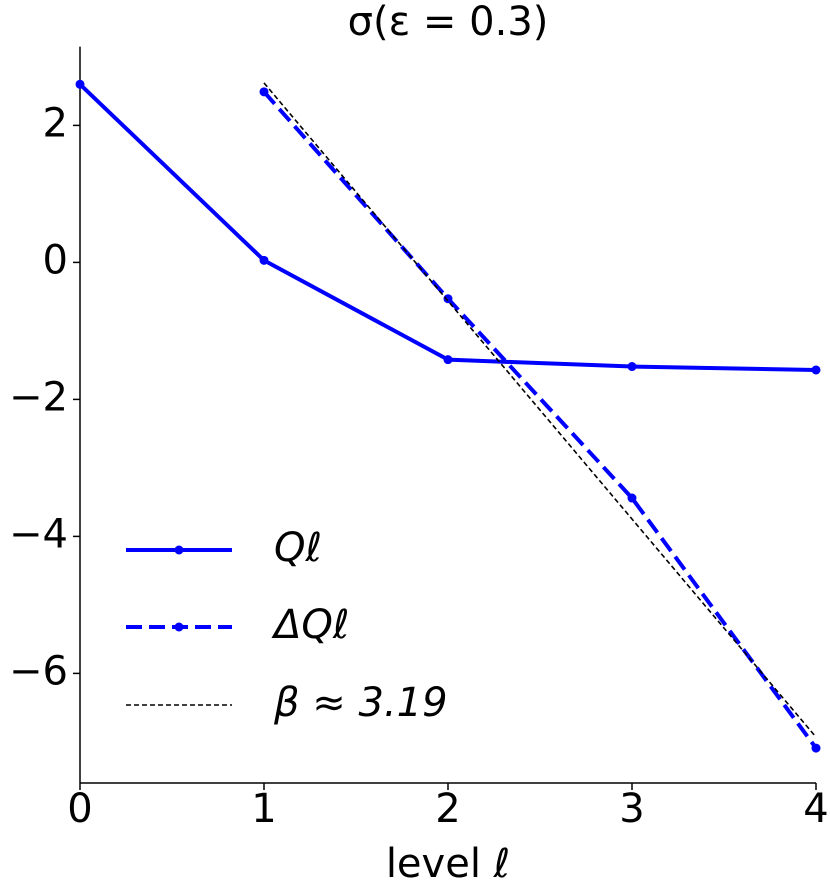 The width and height of the screenshot is (830, 888). What do you see at coordinates (38, 534) in the screenshot?
I see `y-tick-label: −4` at bounding box center [38, 534].